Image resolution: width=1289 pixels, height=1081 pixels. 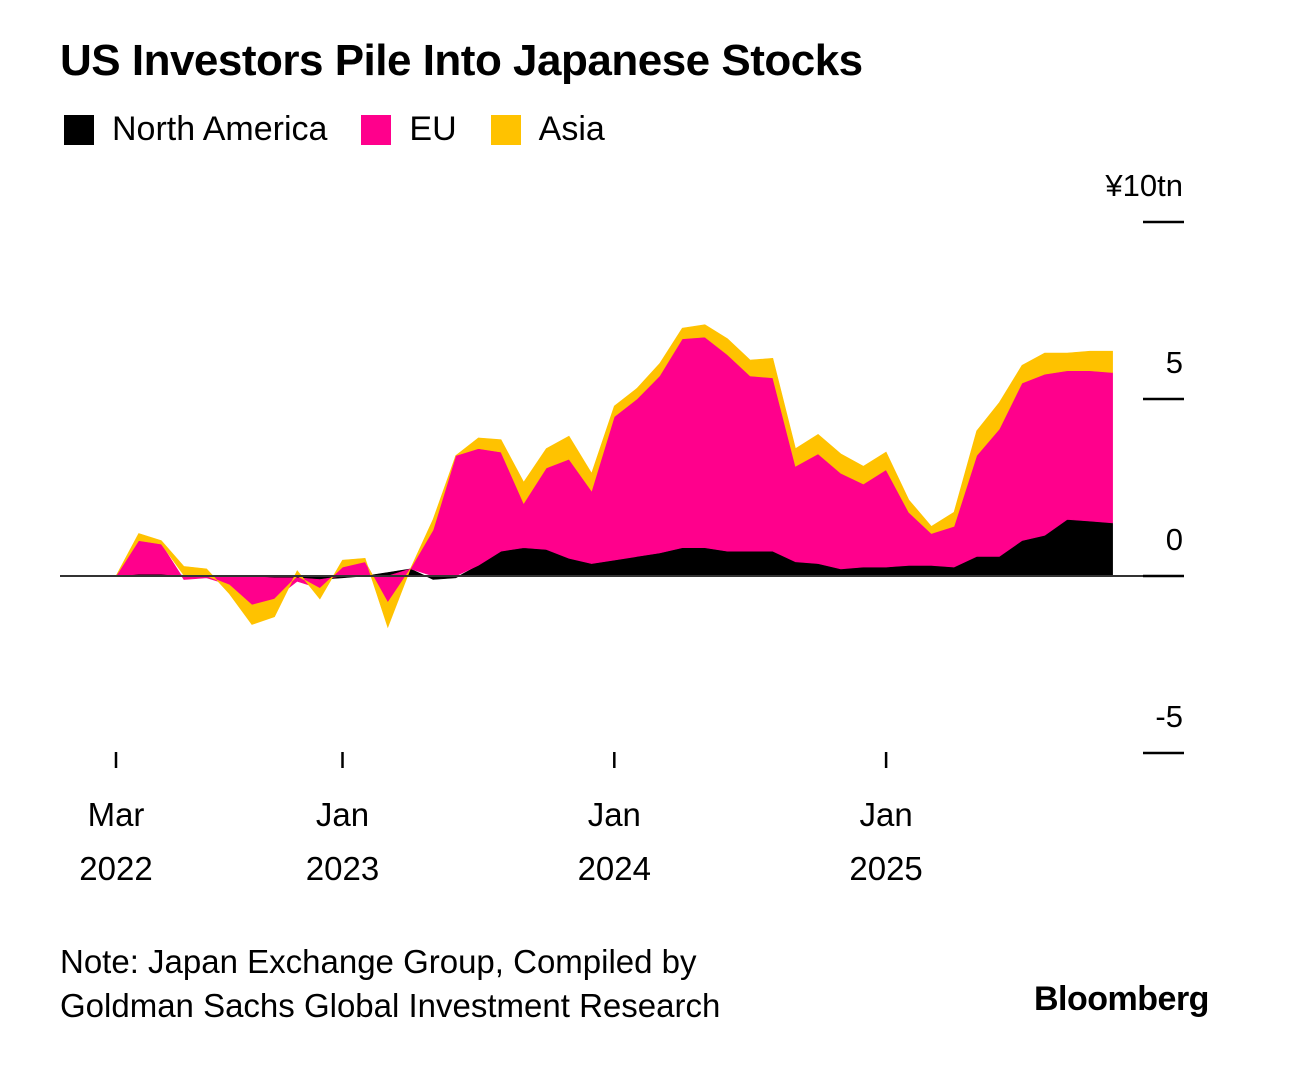 I want to click on y-tick-label: 5, so click(x=1174, y=362).